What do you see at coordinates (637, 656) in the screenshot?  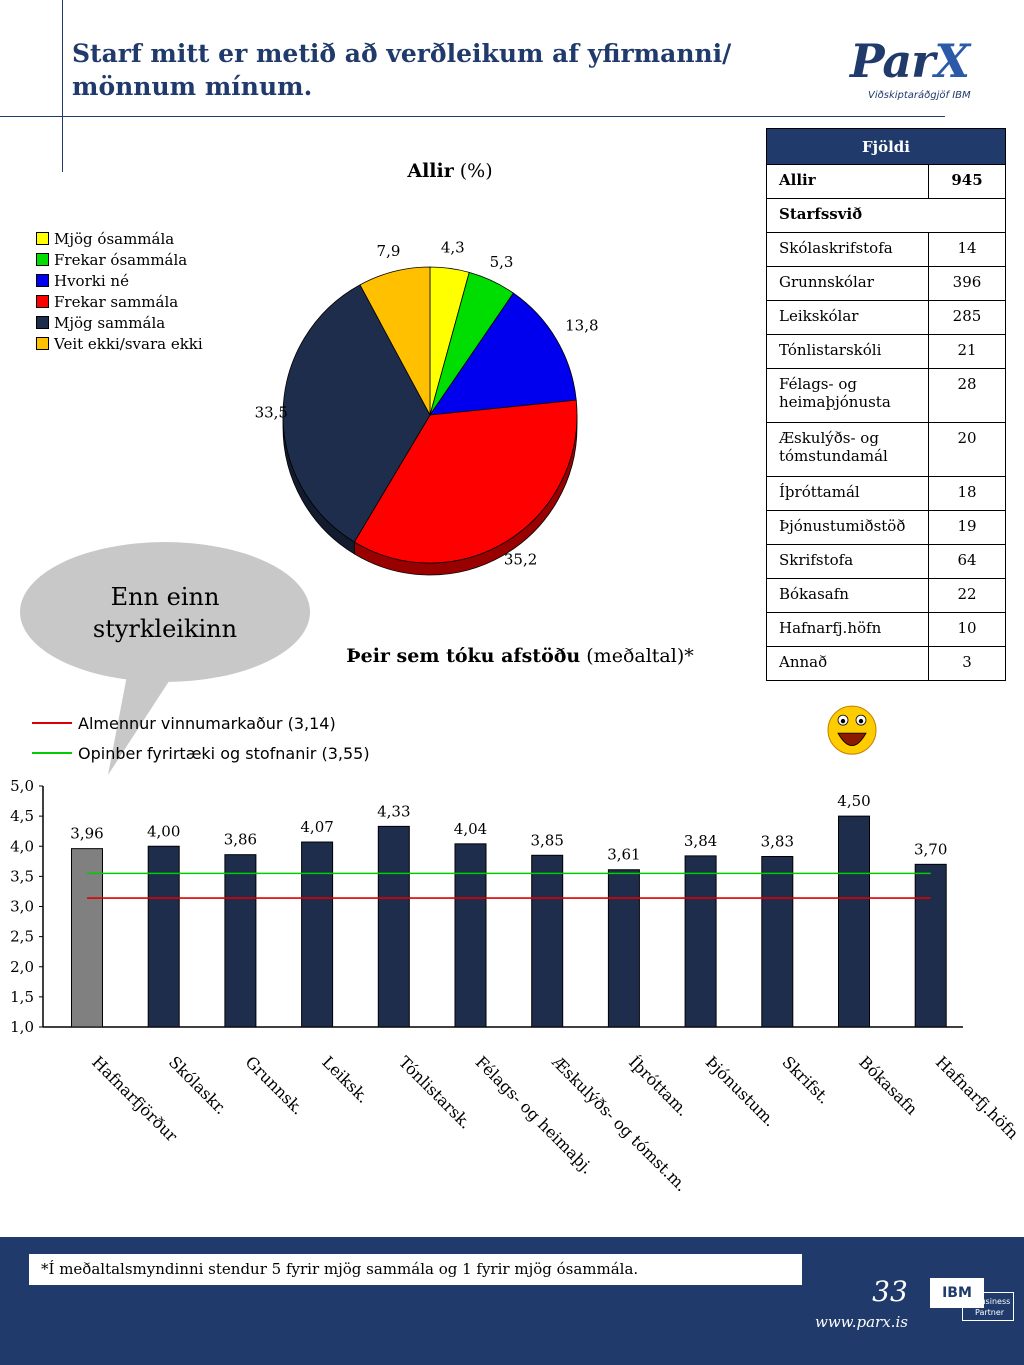 I see `bar-title-rest: (meðaltal)*` at bounding box center [637, 656].